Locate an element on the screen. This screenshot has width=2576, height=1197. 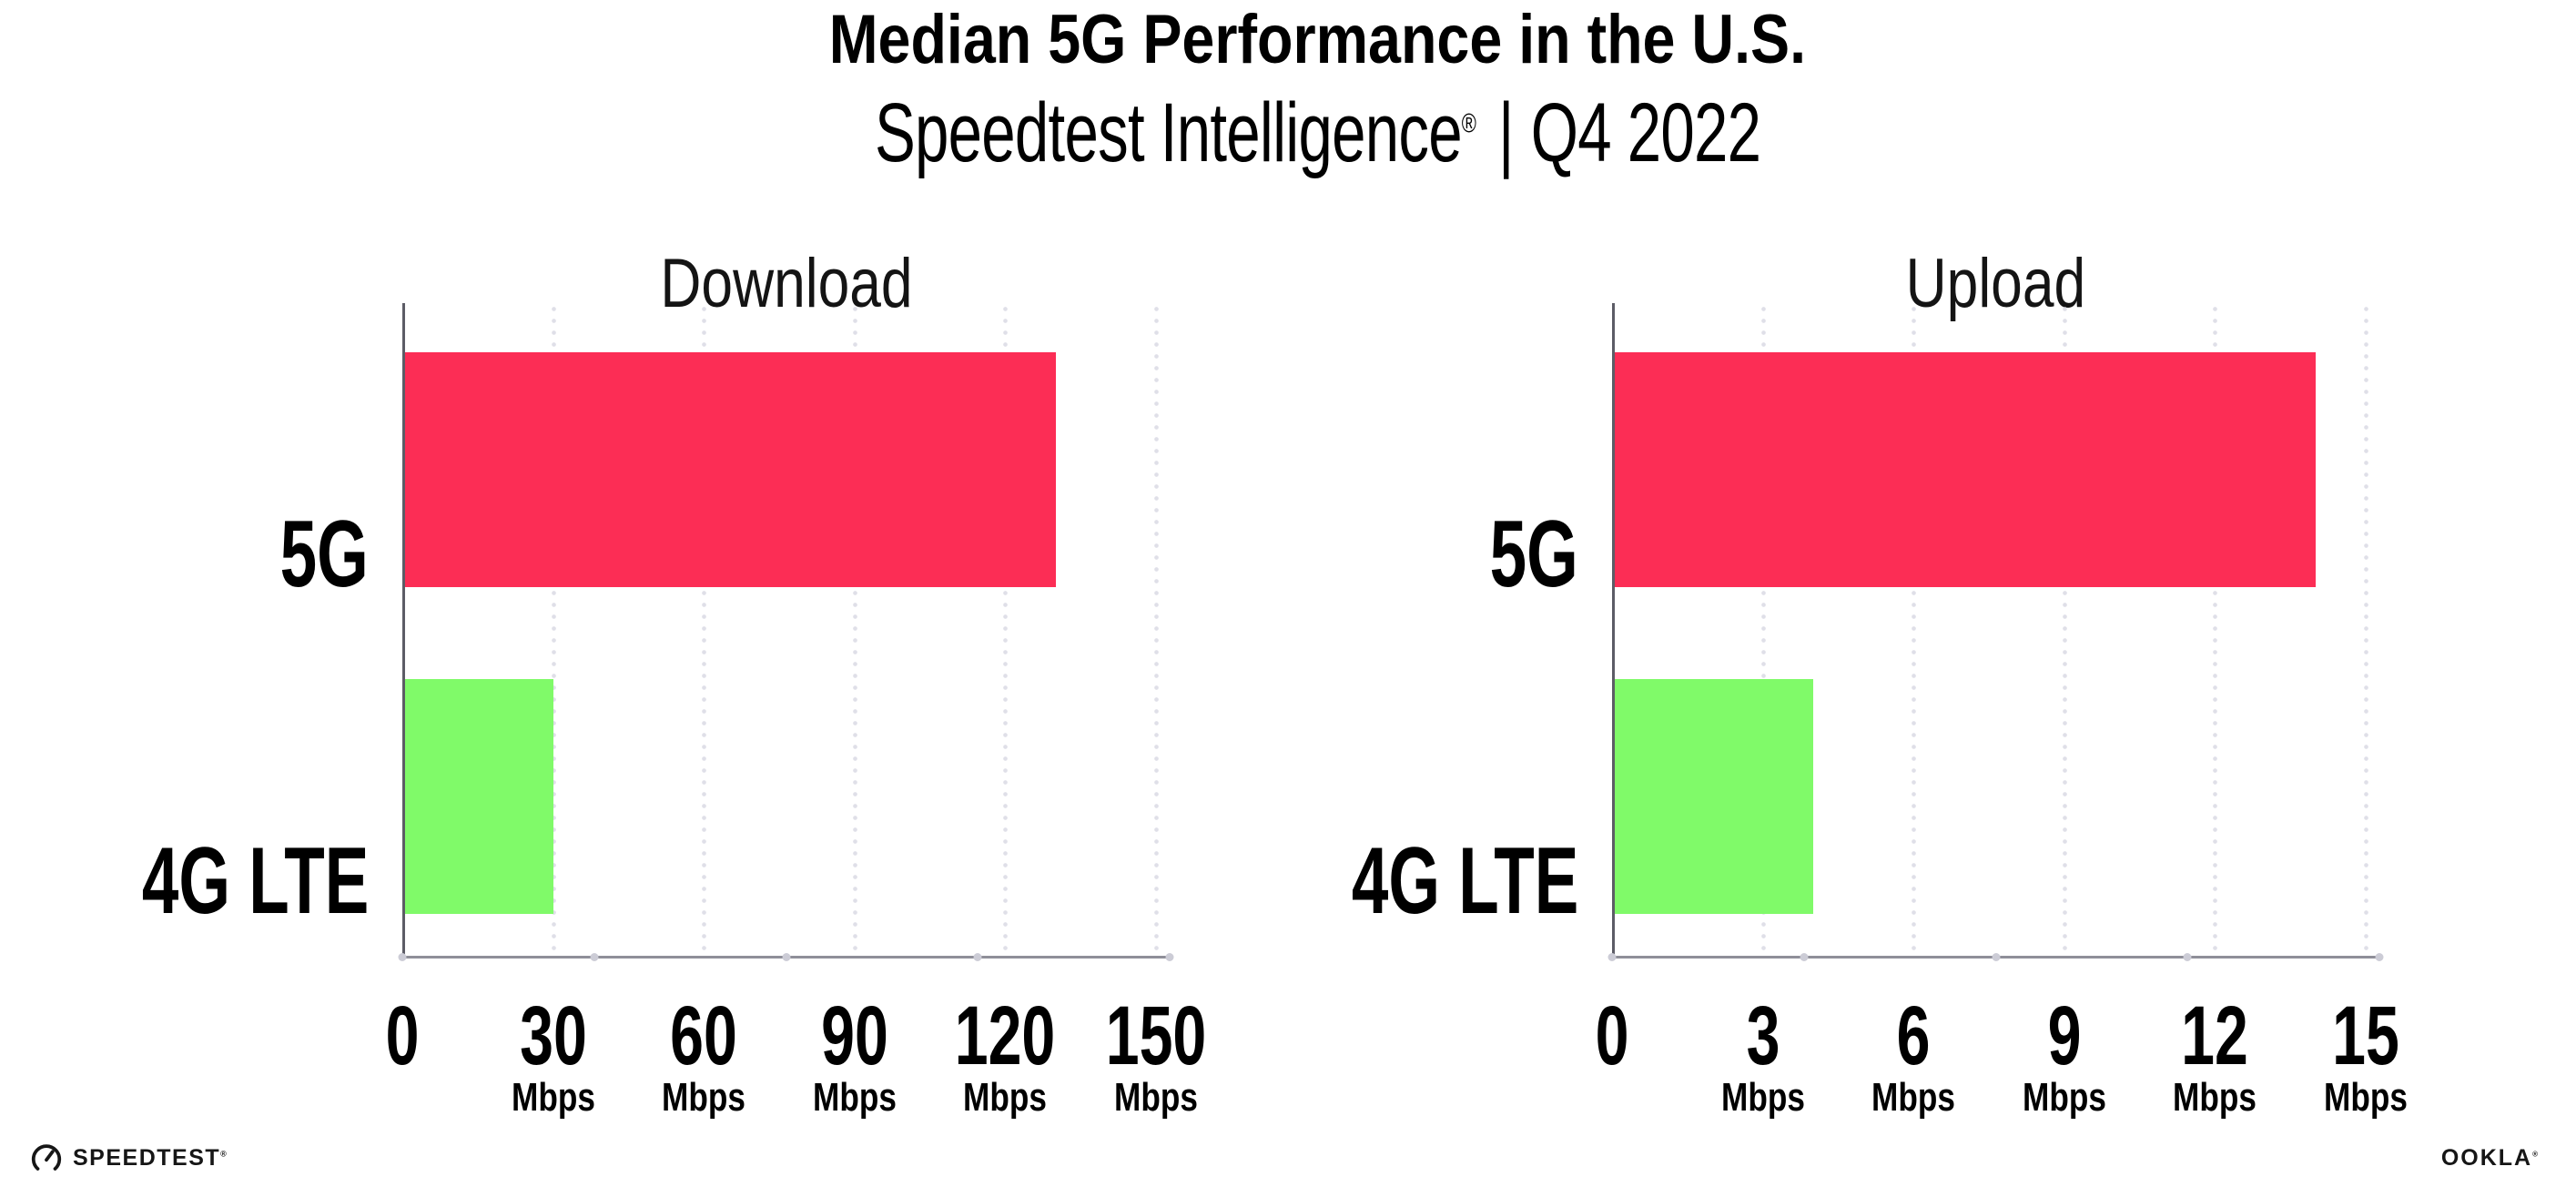
chart-upload-title-text: Upload is located at coordinates (1995, 283).